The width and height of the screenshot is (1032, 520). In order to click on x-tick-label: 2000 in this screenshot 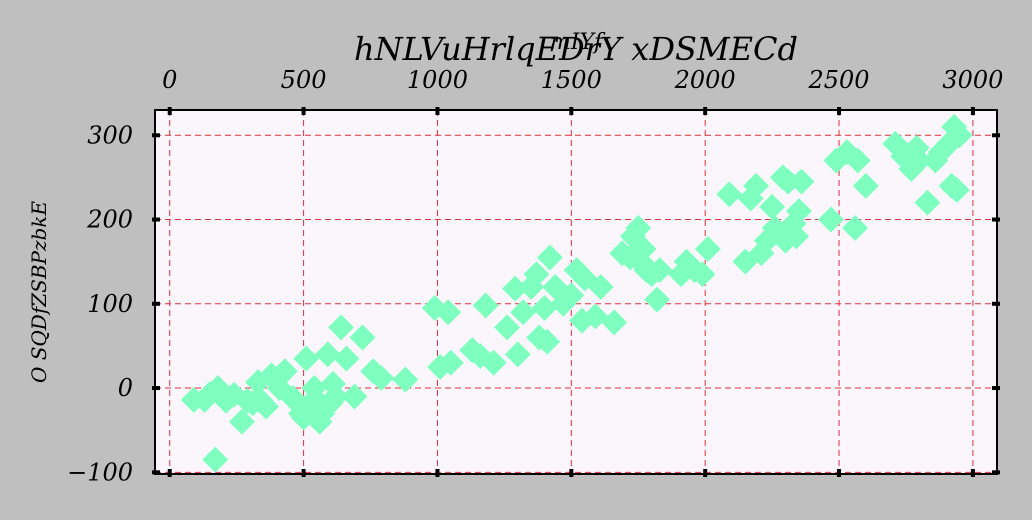, I will do `click(705, 80)`.